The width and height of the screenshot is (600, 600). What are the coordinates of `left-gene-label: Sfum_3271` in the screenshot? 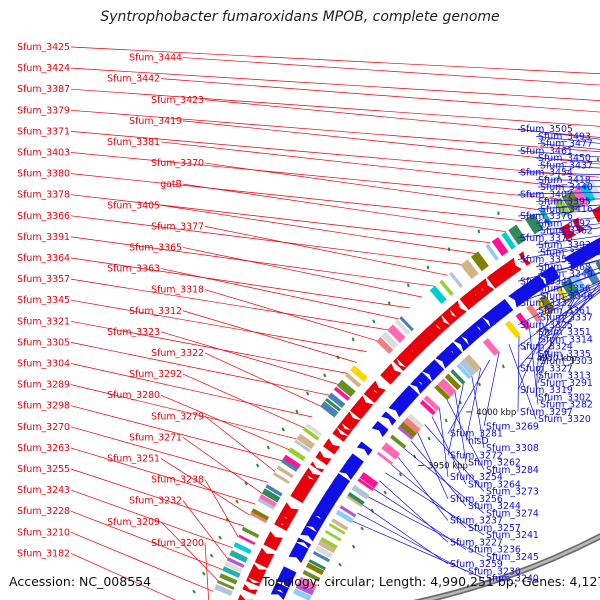 It's located at (155, 437).